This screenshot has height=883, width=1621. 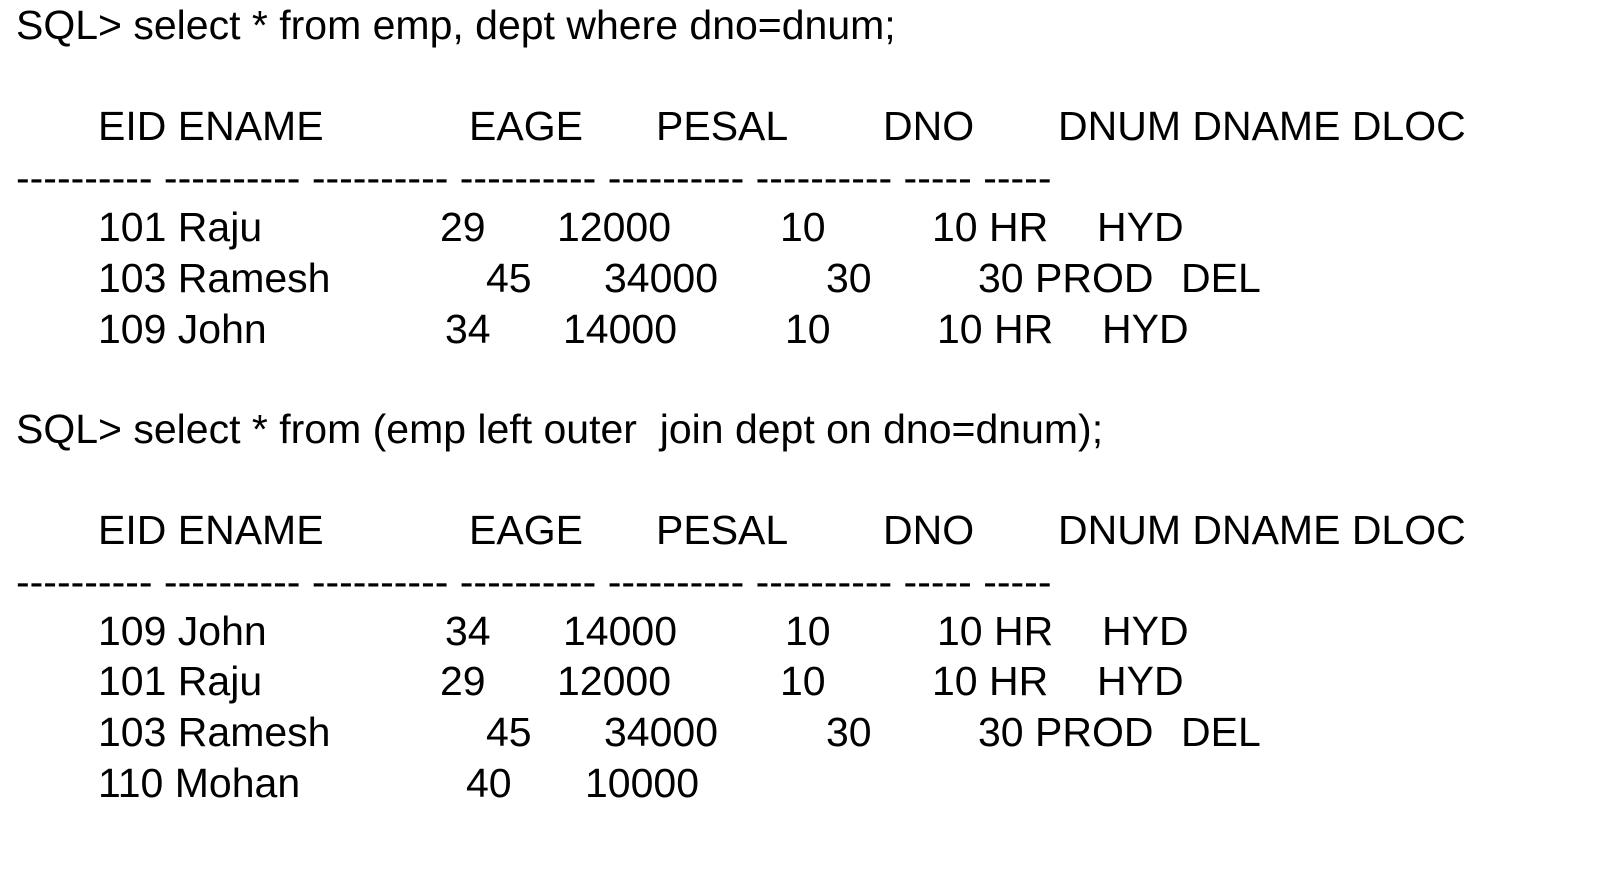 What do you see at coordinates (489, 783) in the screenshot?
I see `cell-eage: 40` at bounding box center [489, 783].